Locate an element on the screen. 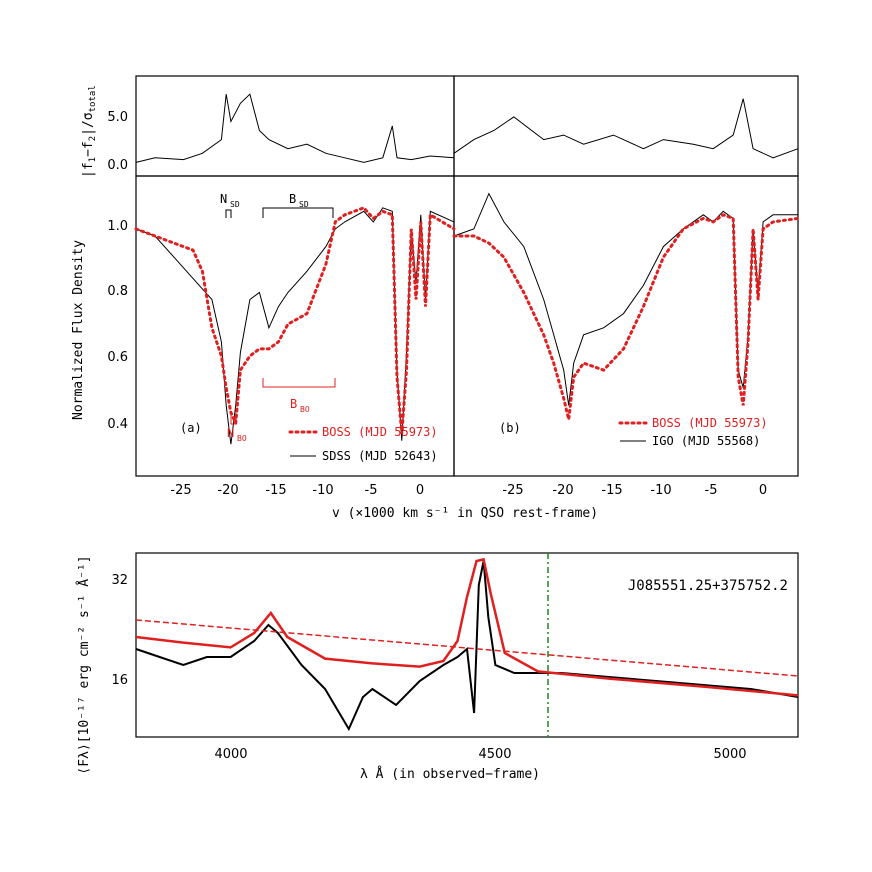 Image resolution: width=872 pixels, height=872 pixels. b-xtick-m5: -5 is located at coordinates (711, 490).